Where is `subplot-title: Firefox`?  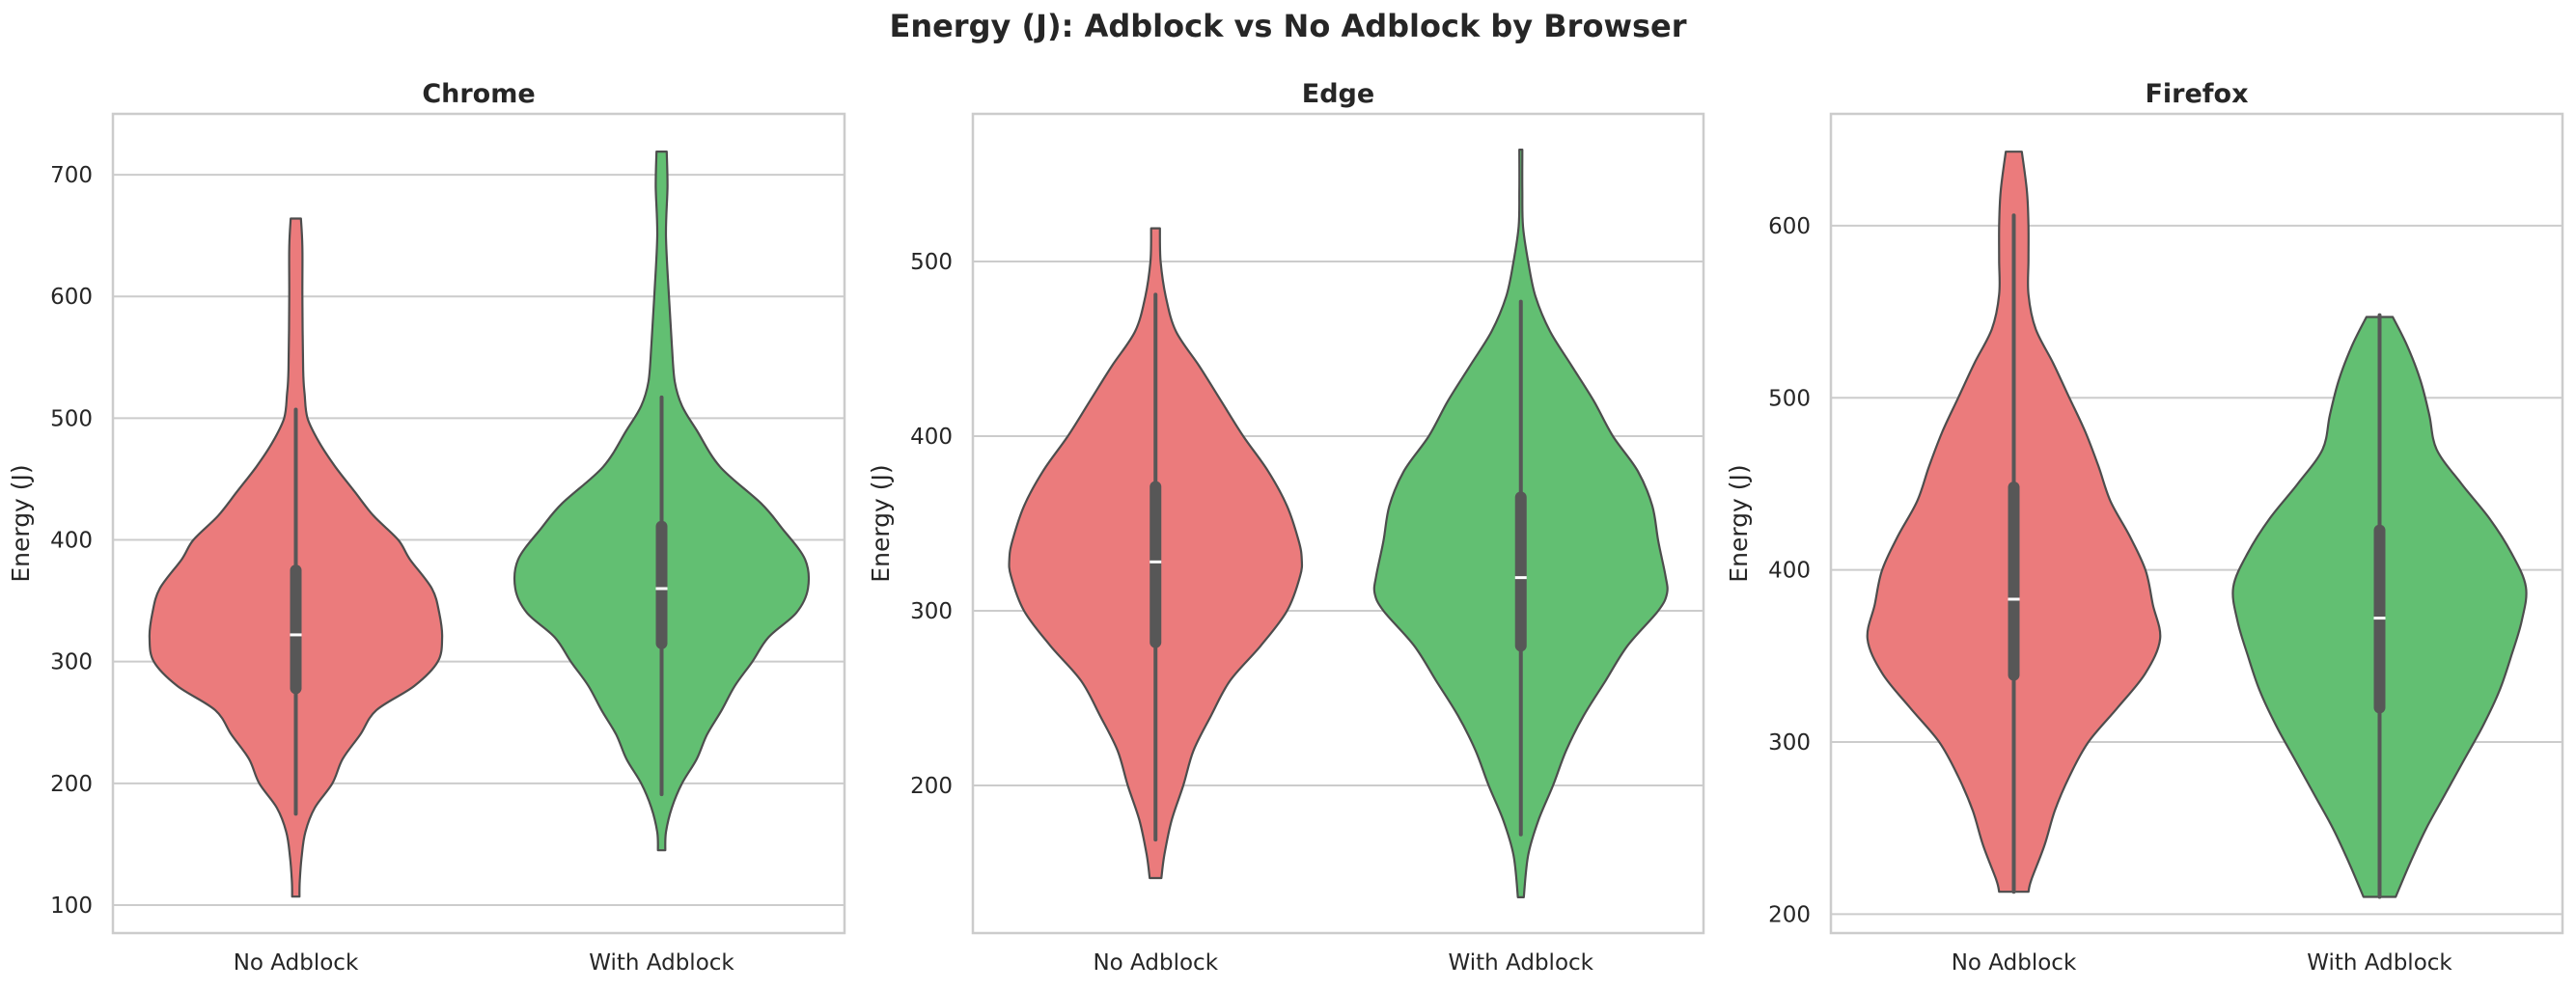 subplot-title: Firefox is located at coordinates (2196, 94).